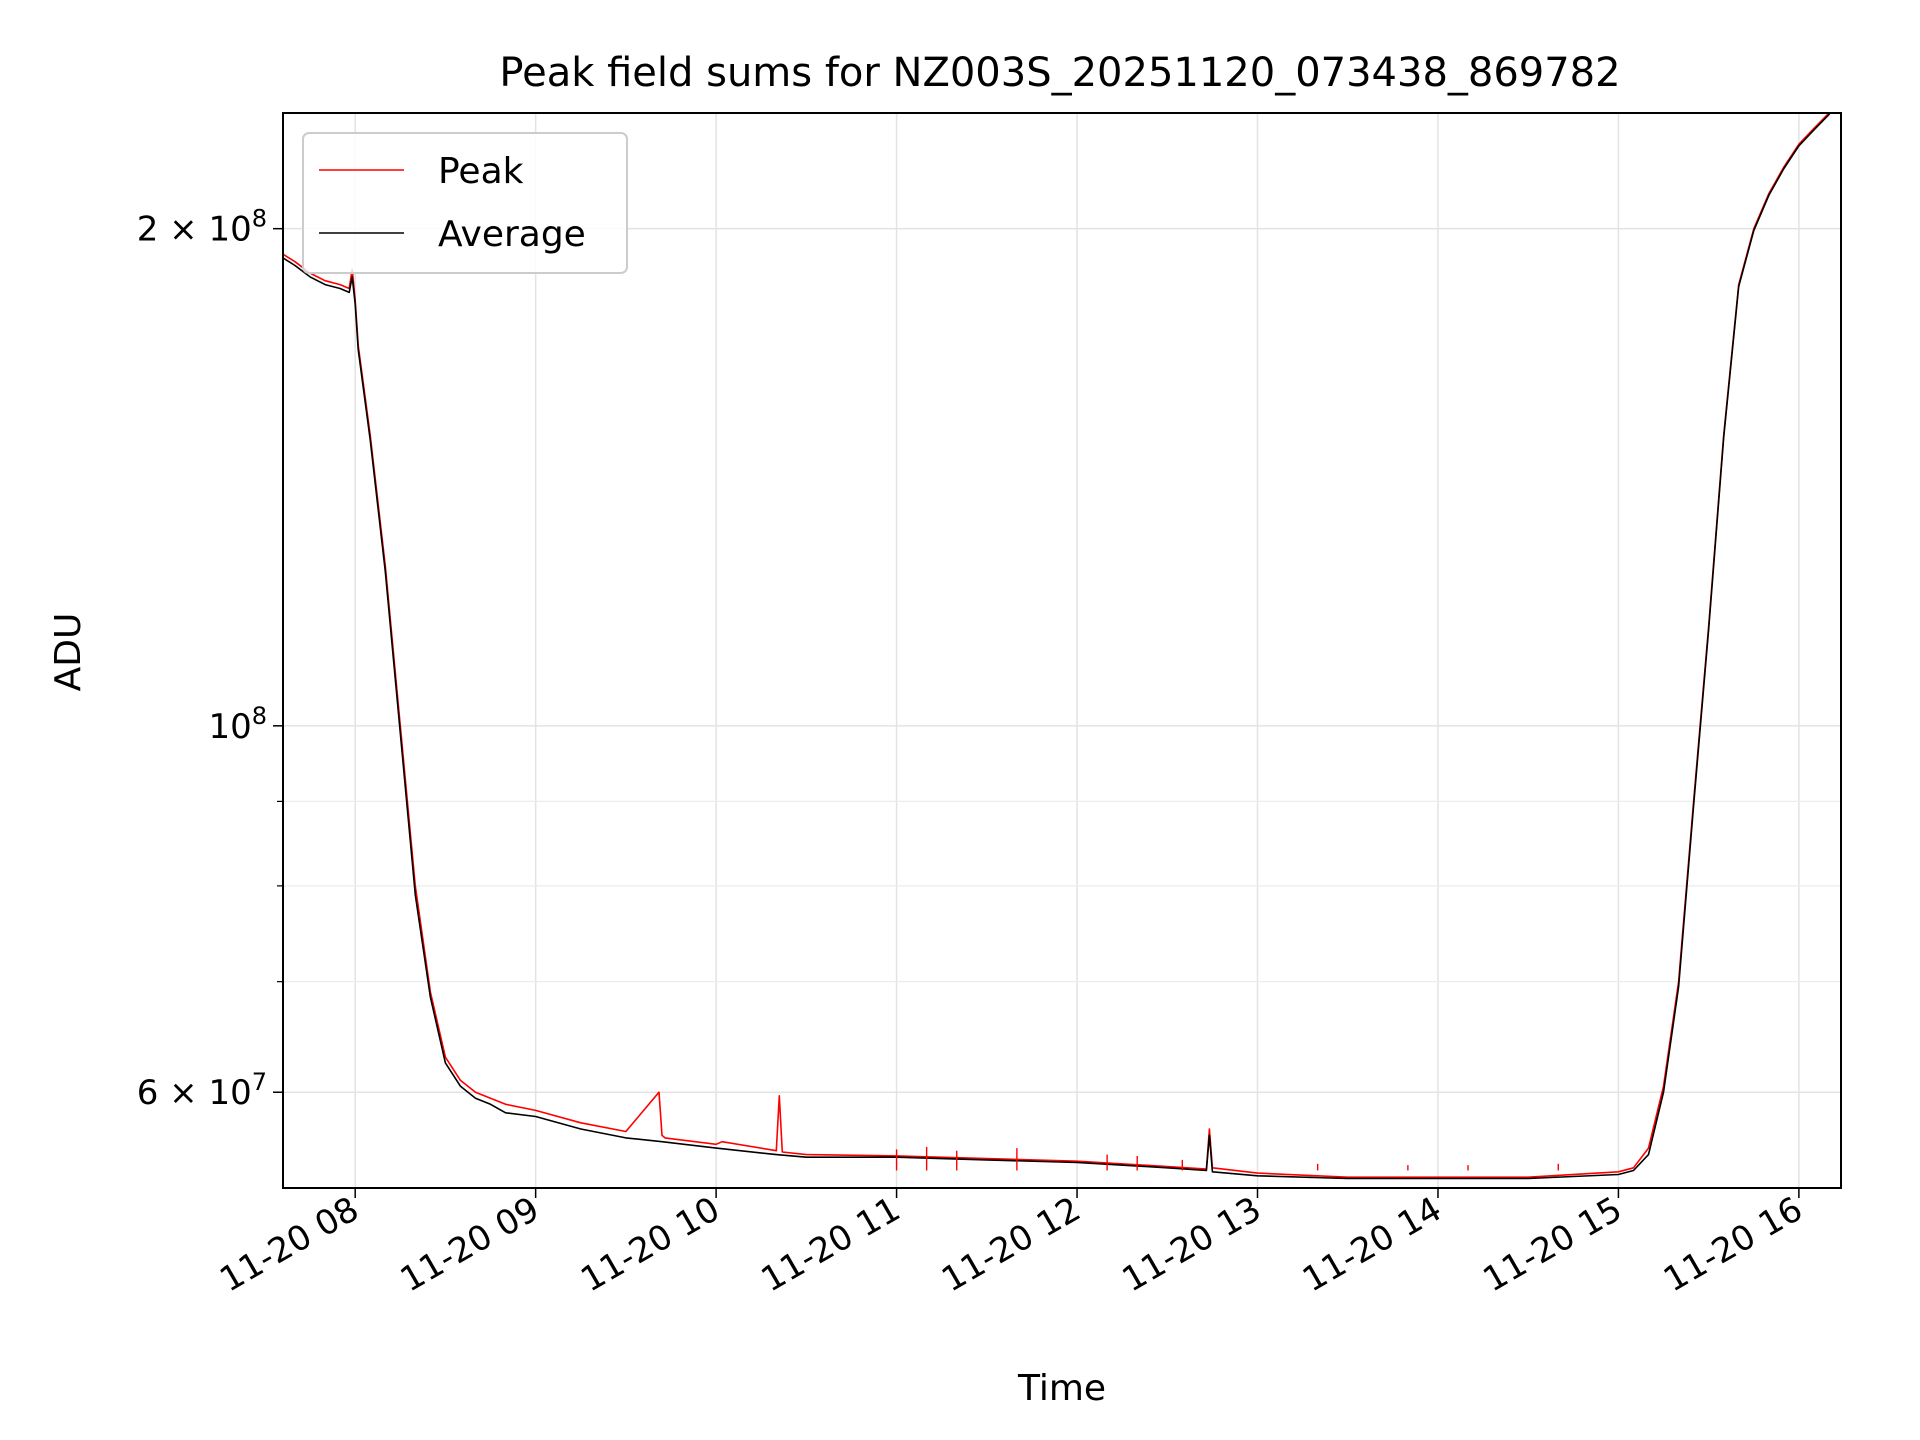 This screenshot has height=1440, width=1920. I want to click on y-tick-mantissa: 2 ×, so click(173, 230).